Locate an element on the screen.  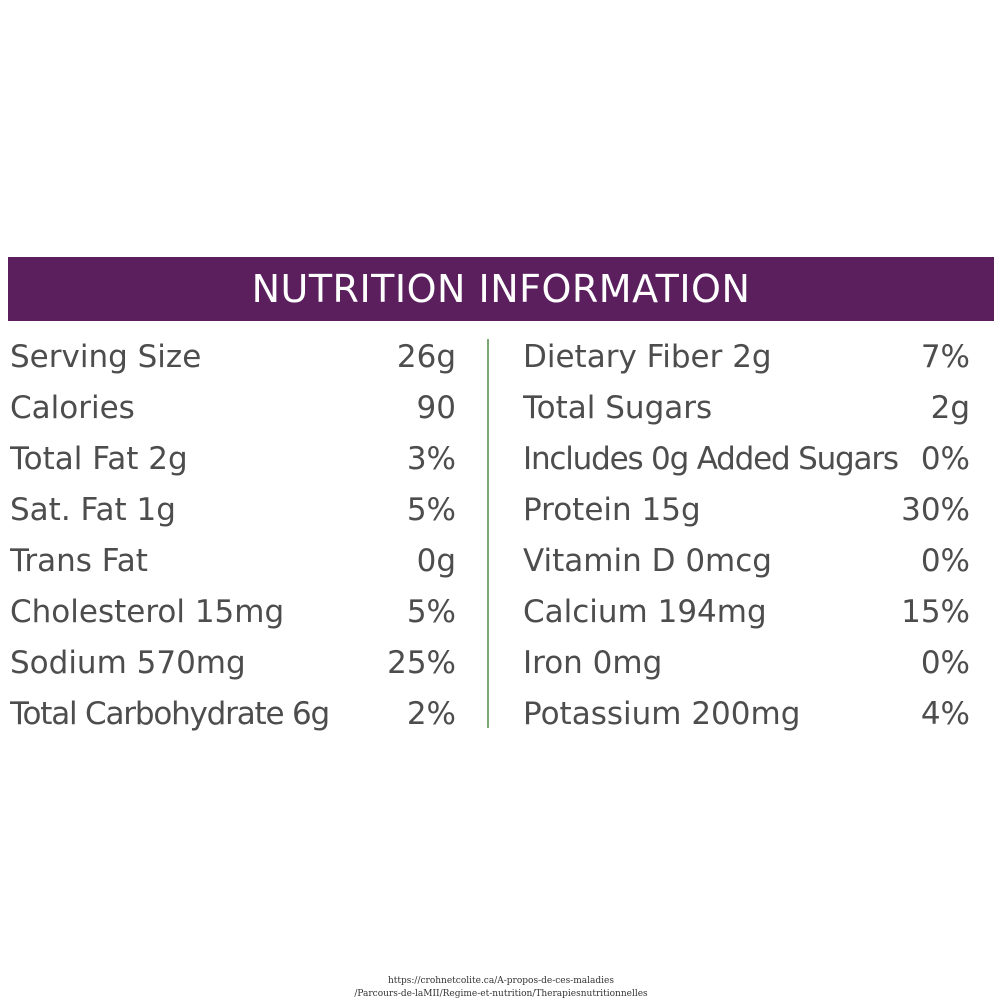
nutrient-row: Total Carbohydrate 6g 2% is located at coordinates (233, 713).